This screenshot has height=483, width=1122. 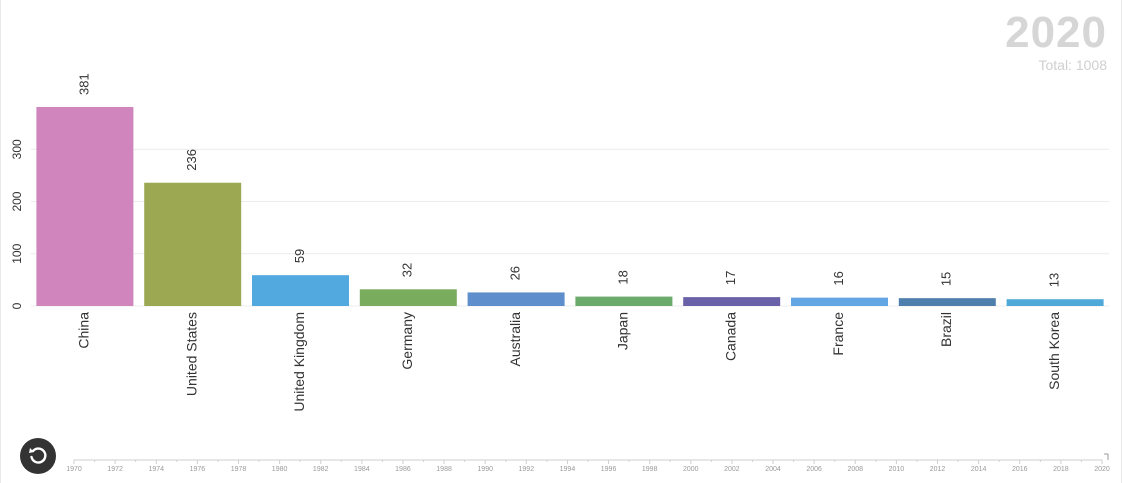 I want to click on category-label: Germany, so click(x=407, y=341).